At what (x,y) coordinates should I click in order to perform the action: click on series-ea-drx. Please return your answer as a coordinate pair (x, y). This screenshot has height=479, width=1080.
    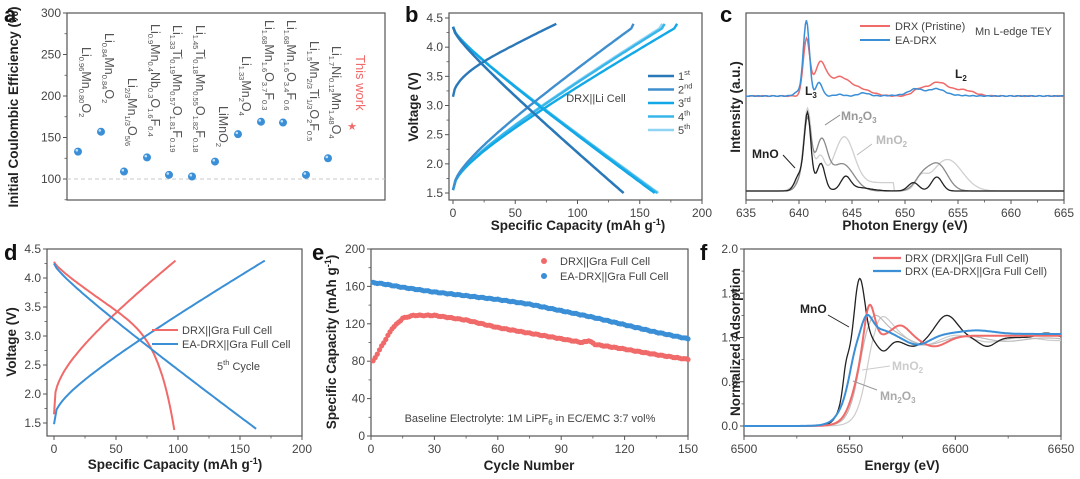
    Looking at the image, I should click on (159, 344).